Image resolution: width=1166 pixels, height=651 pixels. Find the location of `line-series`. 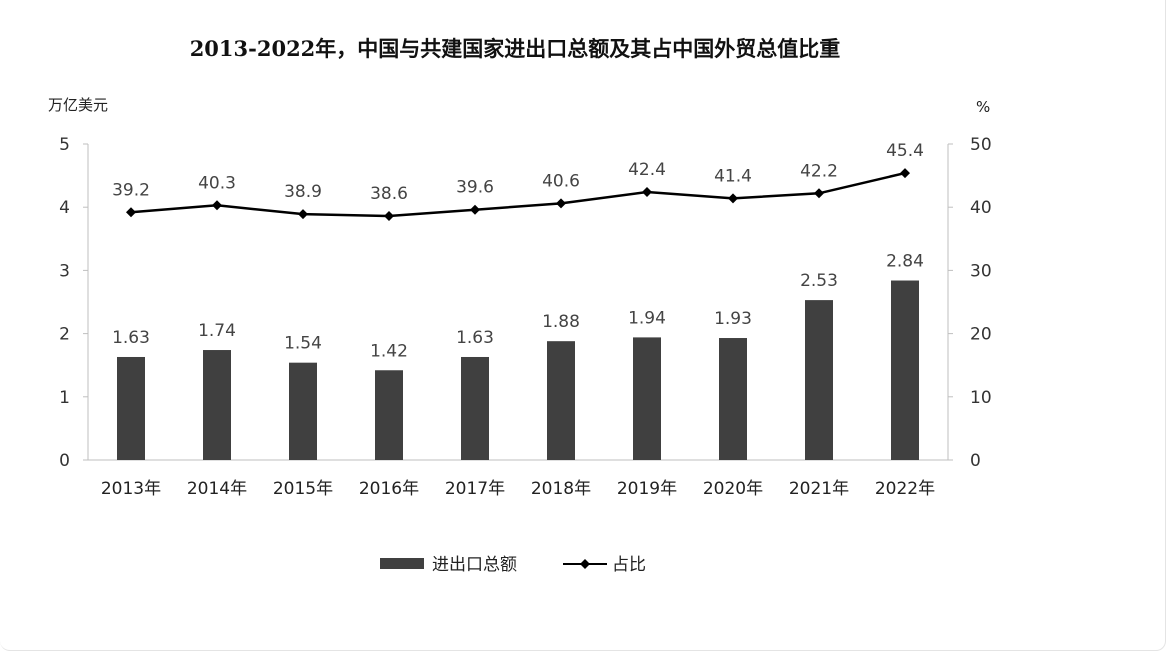

line-series is located at coordinates (518, 195).